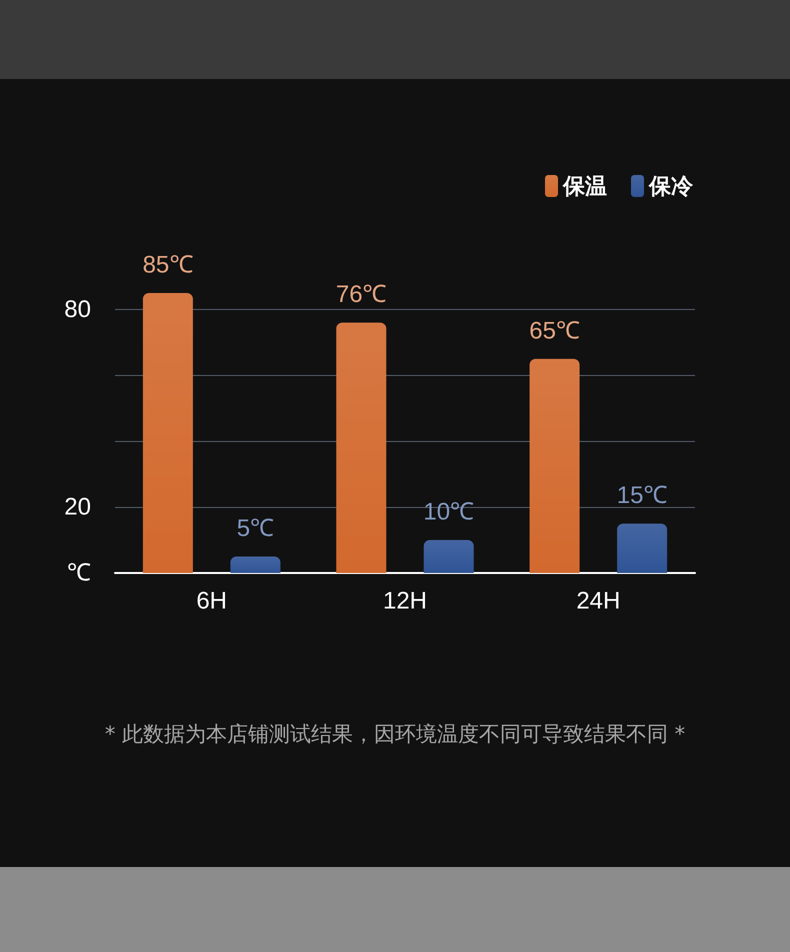  What do you see at coordinates (255, 528) in the screenshot?
I see `data-label: 5℃` at bounding box center [255, 528].